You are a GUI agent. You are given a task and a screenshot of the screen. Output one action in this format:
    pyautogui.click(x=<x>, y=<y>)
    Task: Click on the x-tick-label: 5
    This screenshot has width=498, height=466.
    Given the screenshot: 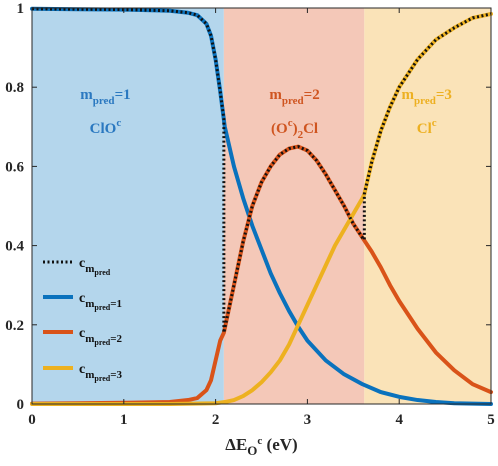 What is the action you would take?
    pyautogui.click(x=491, y=420)
    